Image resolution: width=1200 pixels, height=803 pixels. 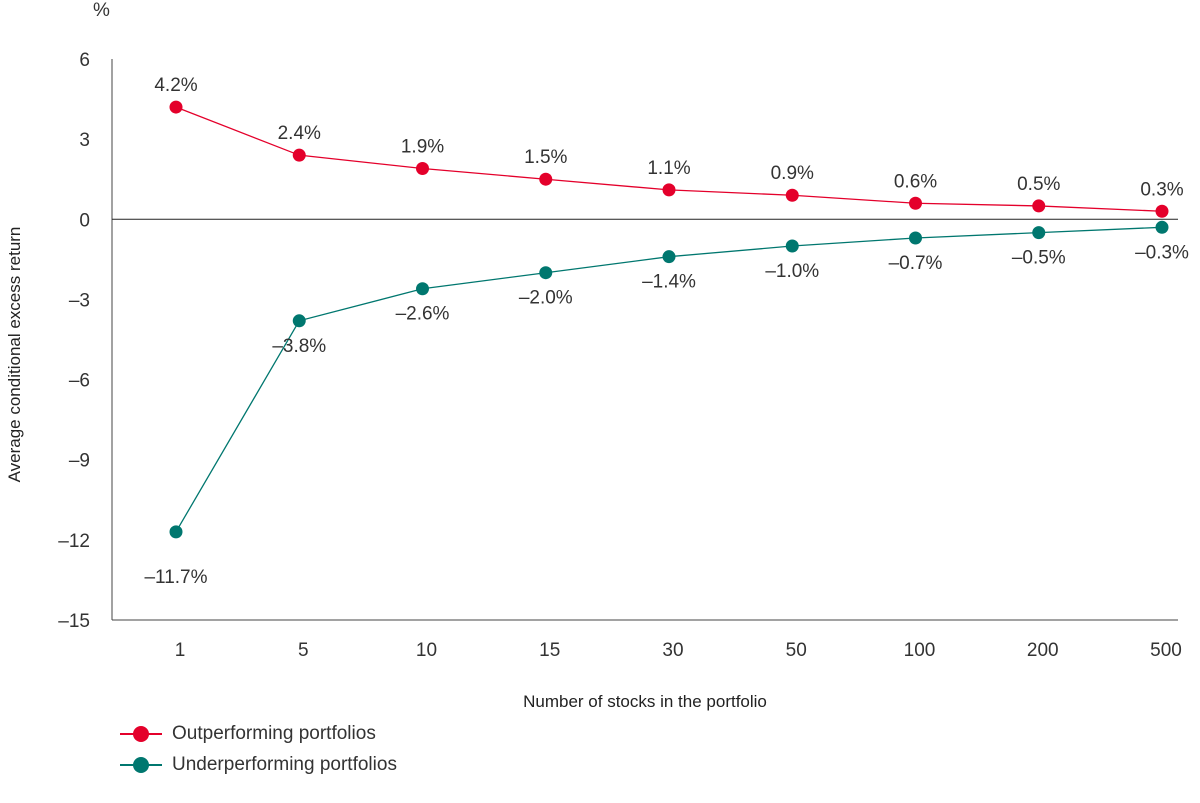 What do you see at coordinates (1038, 184) in the screenshot?
I see `data-label: 0.5%` at bounding box center [1038, 184].